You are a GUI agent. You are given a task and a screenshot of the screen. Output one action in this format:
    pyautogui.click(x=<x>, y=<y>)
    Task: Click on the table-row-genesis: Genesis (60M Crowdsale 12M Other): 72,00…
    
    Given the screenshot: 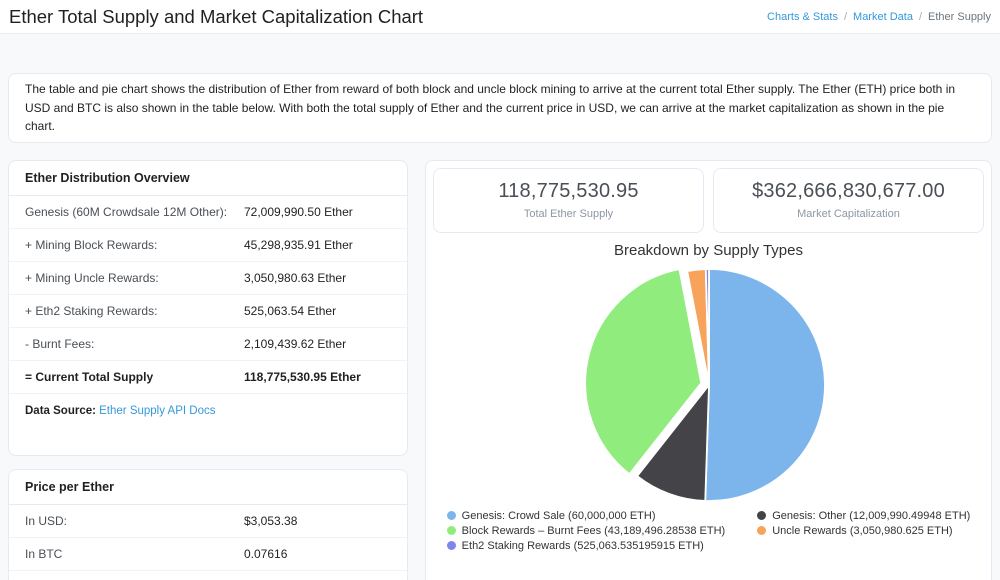 What is the action you would take?
    pyautogui.click(x=208, y=212)
    